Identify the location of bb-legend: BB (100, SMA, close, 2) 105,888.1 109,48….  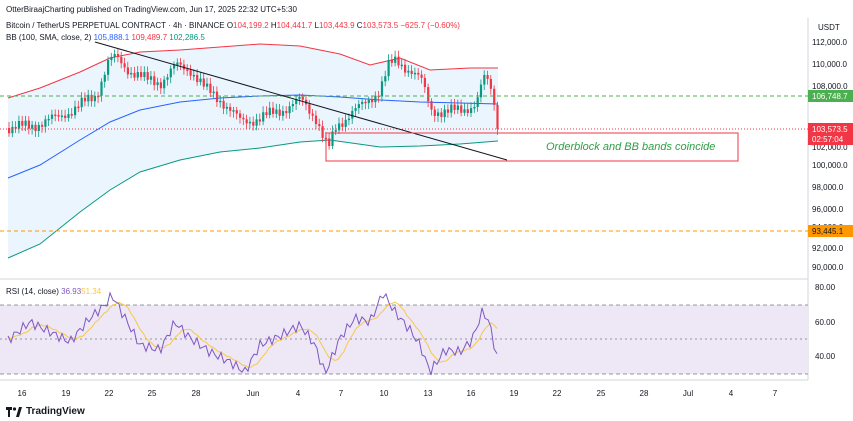
(105, 37).